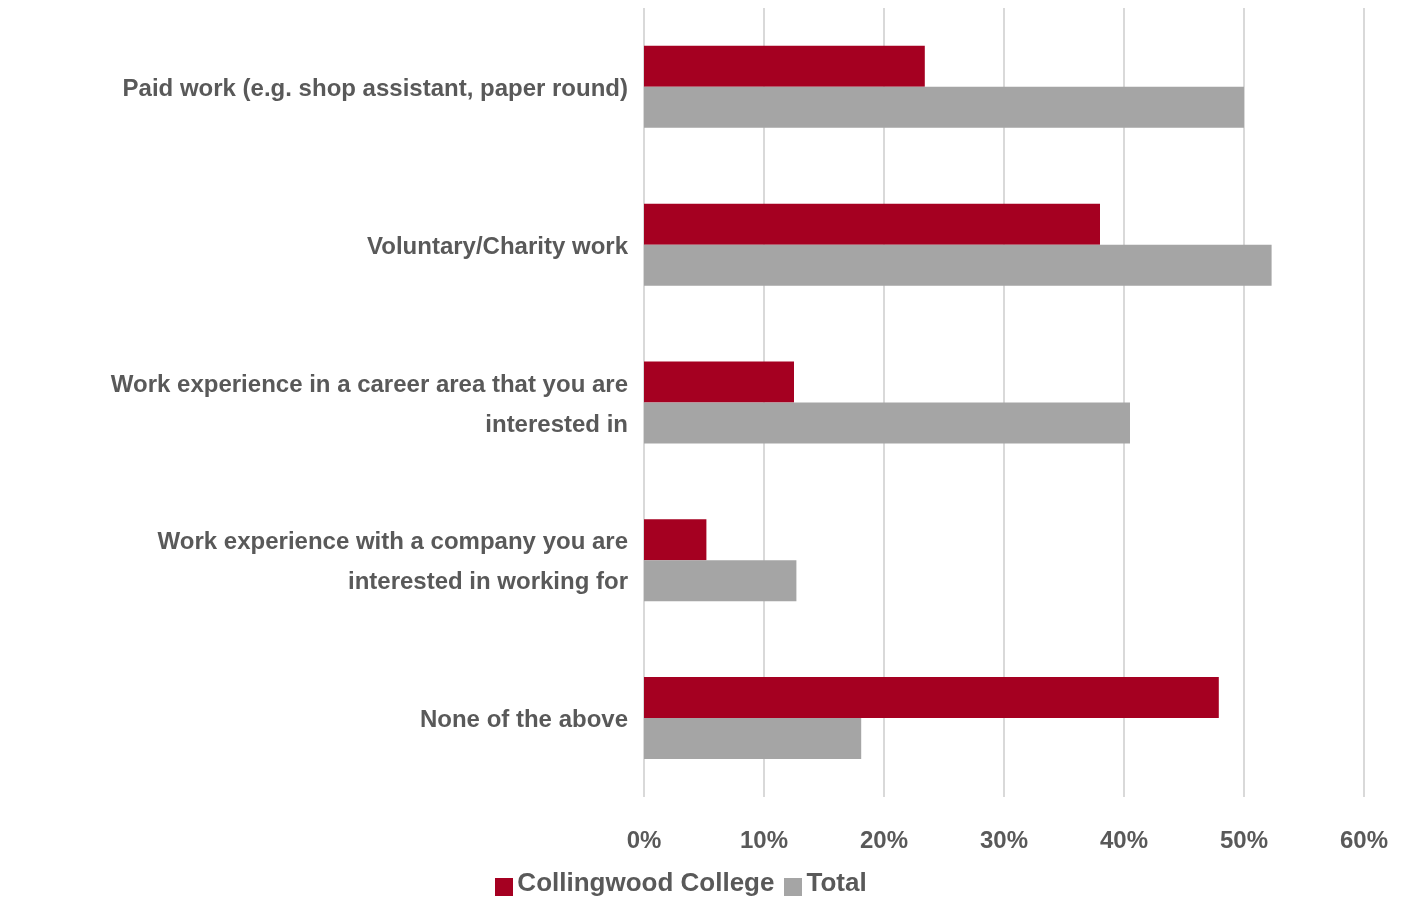  I want to click on x-tick-label: 40%, so click(1124, 840).